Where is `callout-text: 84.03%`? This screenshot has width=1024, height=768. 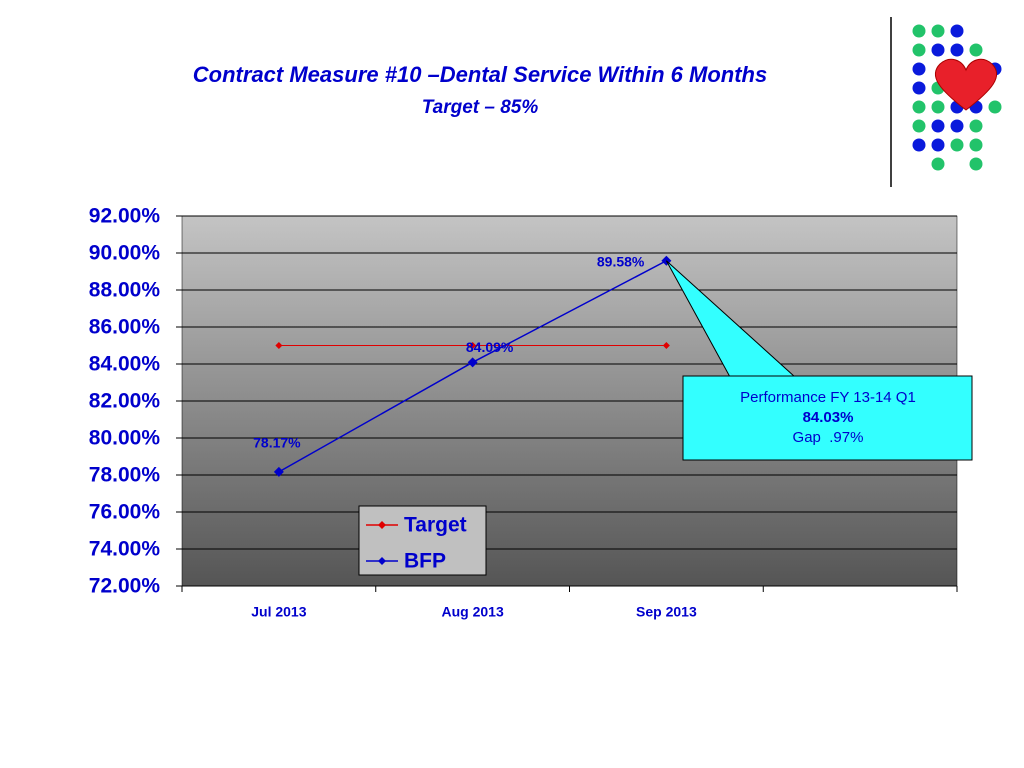
callout-text: 84.03% is located at coordinates (828, 417).